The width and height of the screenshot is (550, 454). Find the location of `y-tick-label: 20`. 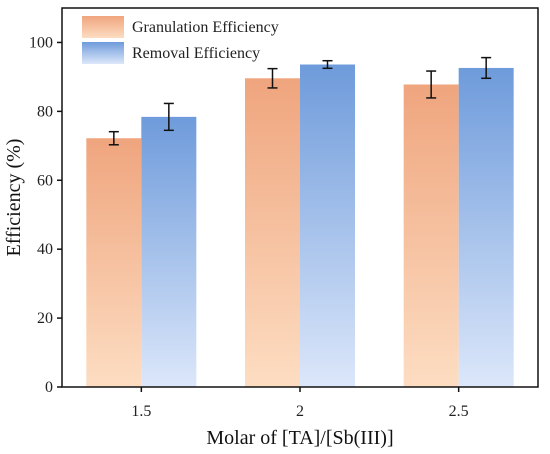

y-tick-label: 20 is located at coordinates (45, 318).